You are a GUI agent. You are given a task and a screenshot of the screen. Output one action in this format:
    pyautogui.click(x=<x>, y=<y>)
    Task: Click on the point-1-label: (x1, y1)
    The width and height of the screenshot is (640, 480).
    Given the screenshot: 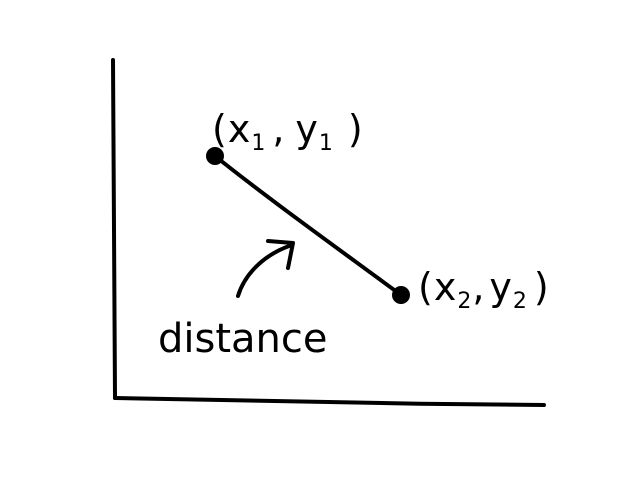 What is the action you would take?
    pyautogui.click(x=288, y=131)
    